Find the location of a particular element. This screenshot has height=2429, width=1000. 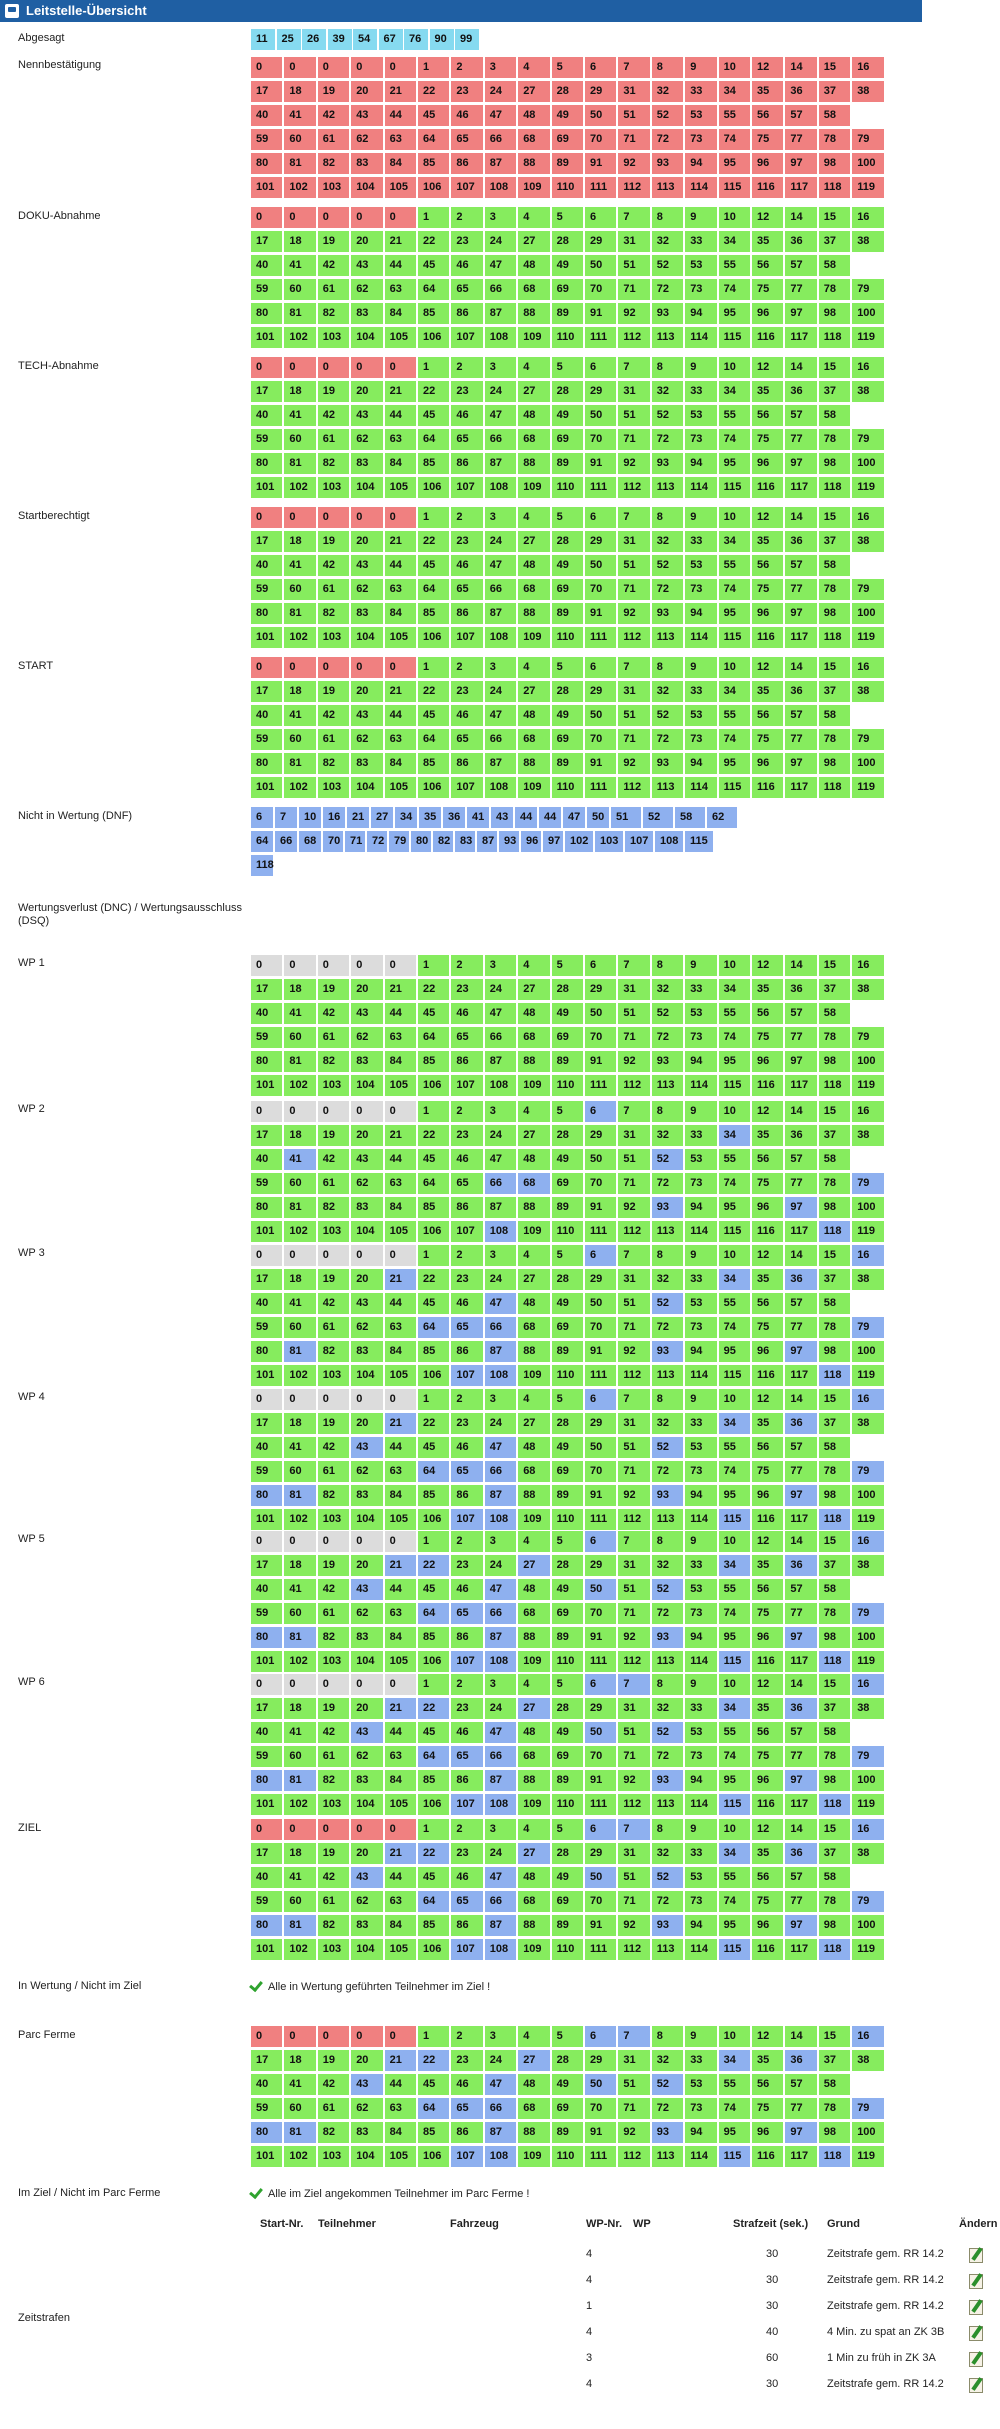

participant-cell: 88 is located at coordinates (534, 1207).